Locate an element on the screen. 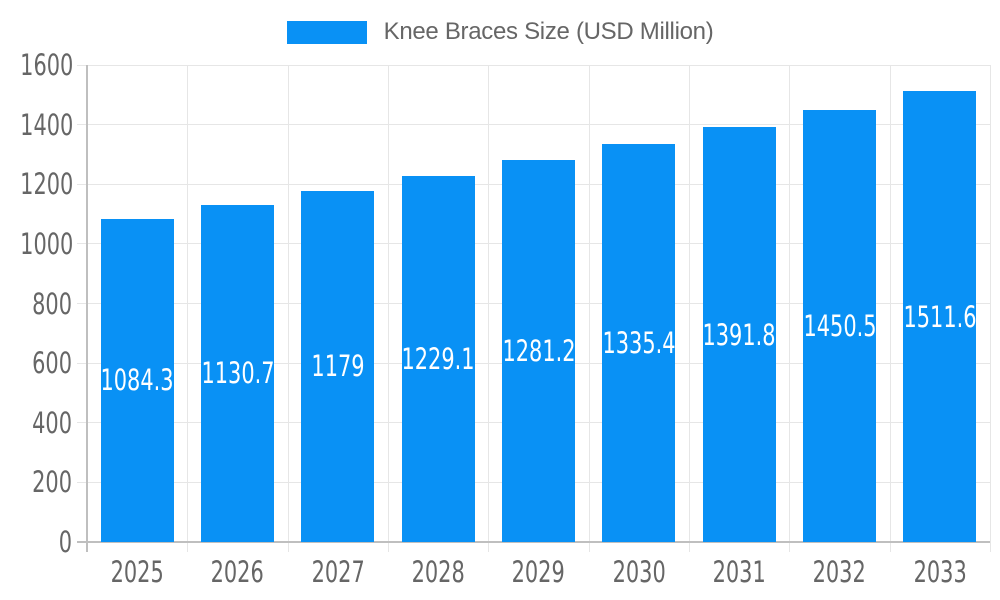 The width and height of the screenshot is (1000, 600). x-axis-tick-label: 2027 is located at coordinates (338, 572).